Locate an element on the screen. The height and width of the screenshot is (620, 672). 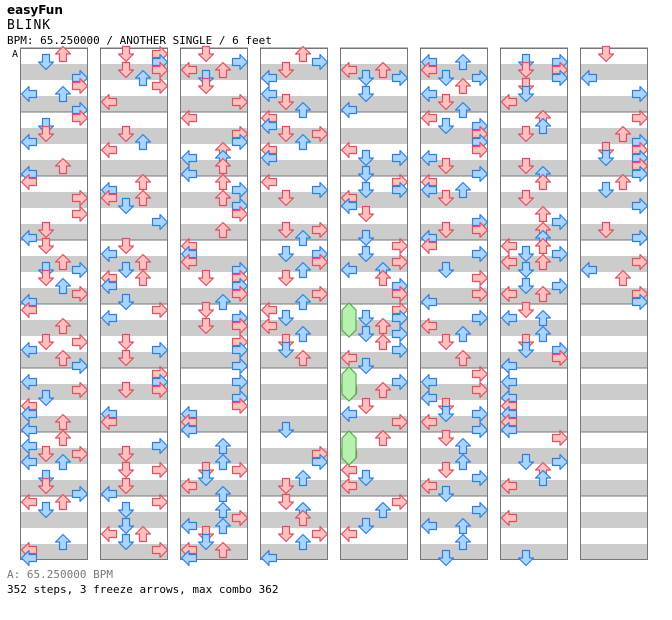
song-title: BLINK is located at coordinates (29, 25).